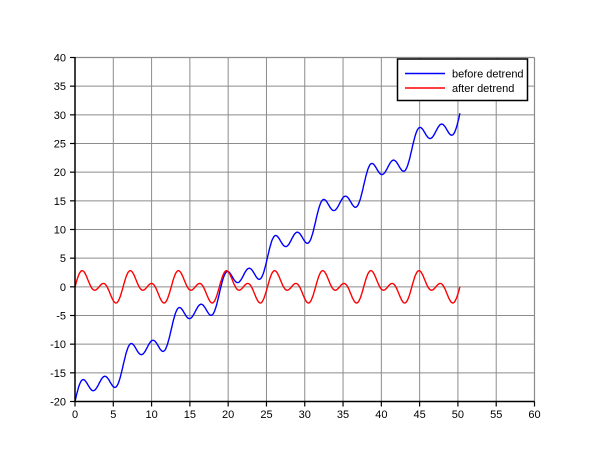  What do you see at coordinates (190, 415) in the screenshot?
I see `x-tick-label: 15` at bounding box center [190, 415].